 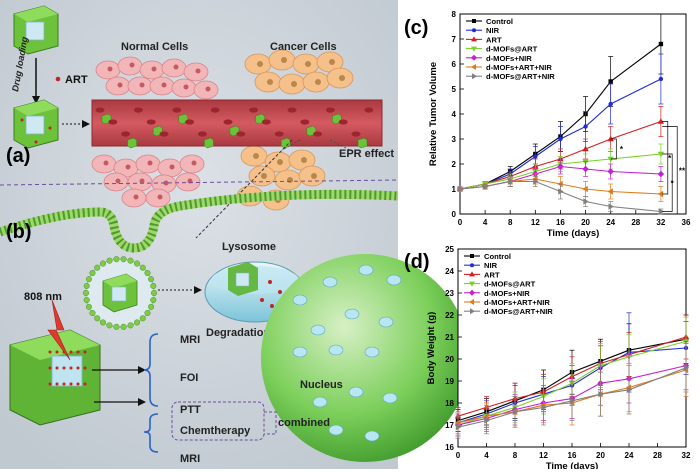 What do you see at coordinates (215, 431) in the screenshot?
I see `modality-chemotherapy: Chemtherapy` at bounding box center [215, 431].